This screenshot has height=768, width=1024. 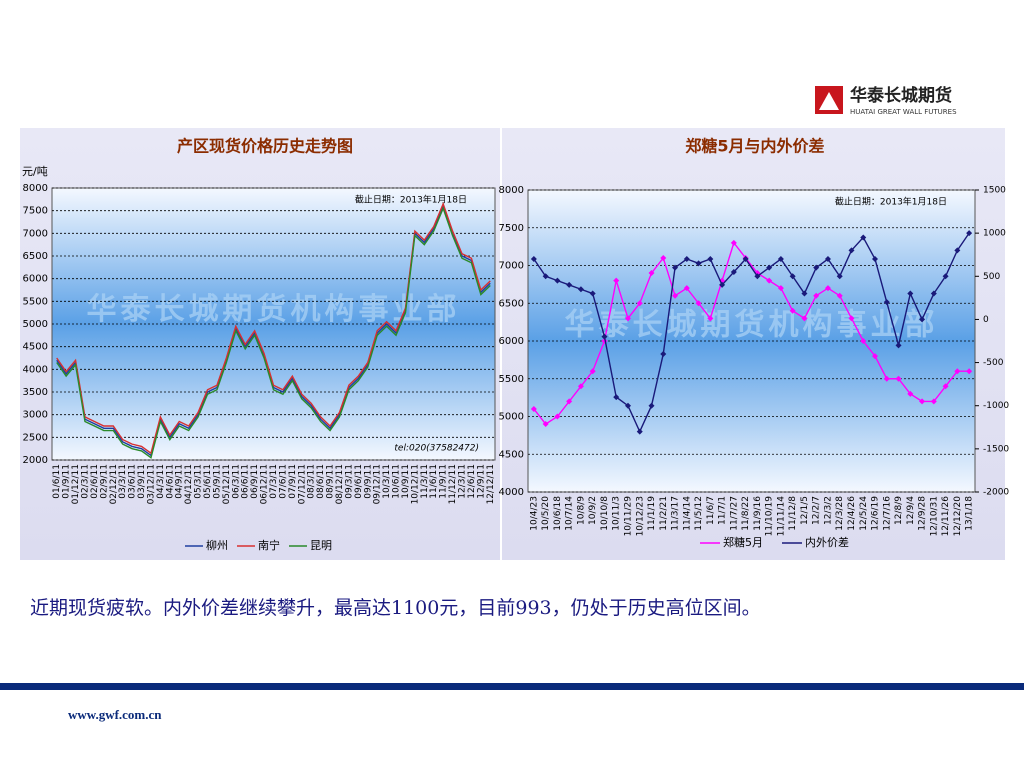 What do you see at coordinates (664, 513) in the screenshot?
I see `x-tick-label: 11/2/21` at bounding box center [664, 513].